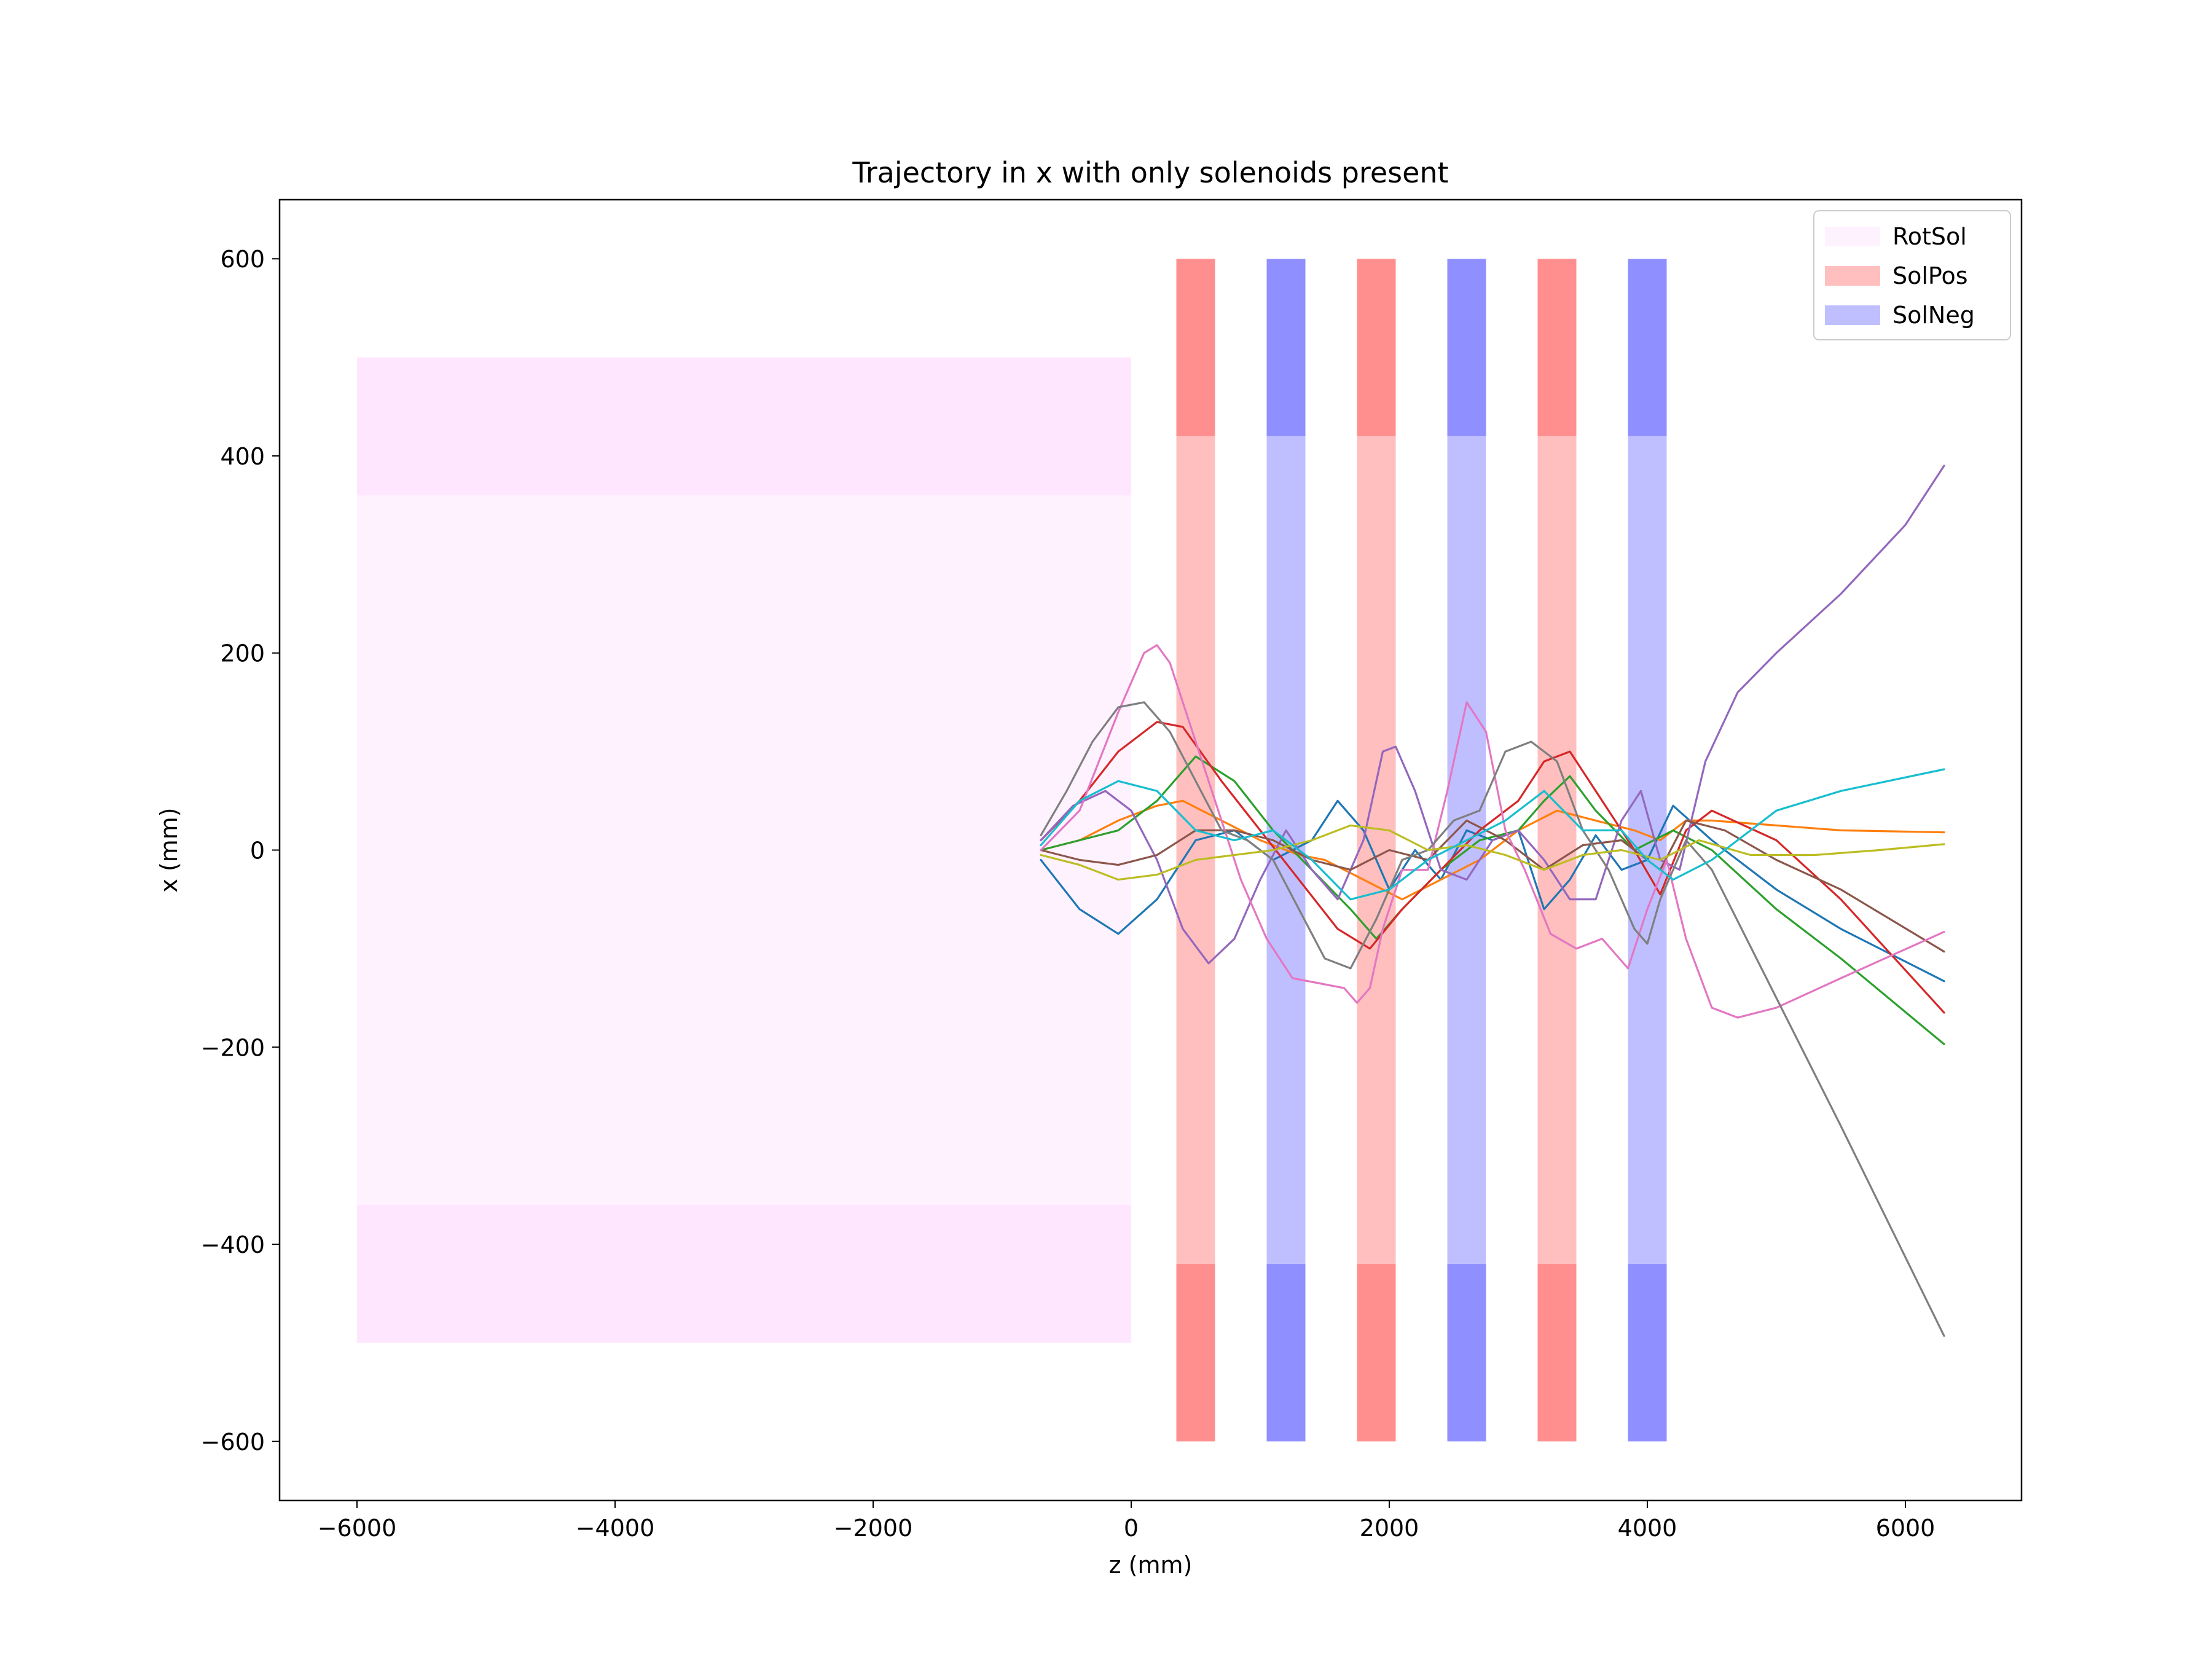 The width and height of the screenshot is (2212, 1659). What do you see at coordinates (257, 851) in the screenshot?
I see `y-tick-label: 0` at bounding box center [257, 851].